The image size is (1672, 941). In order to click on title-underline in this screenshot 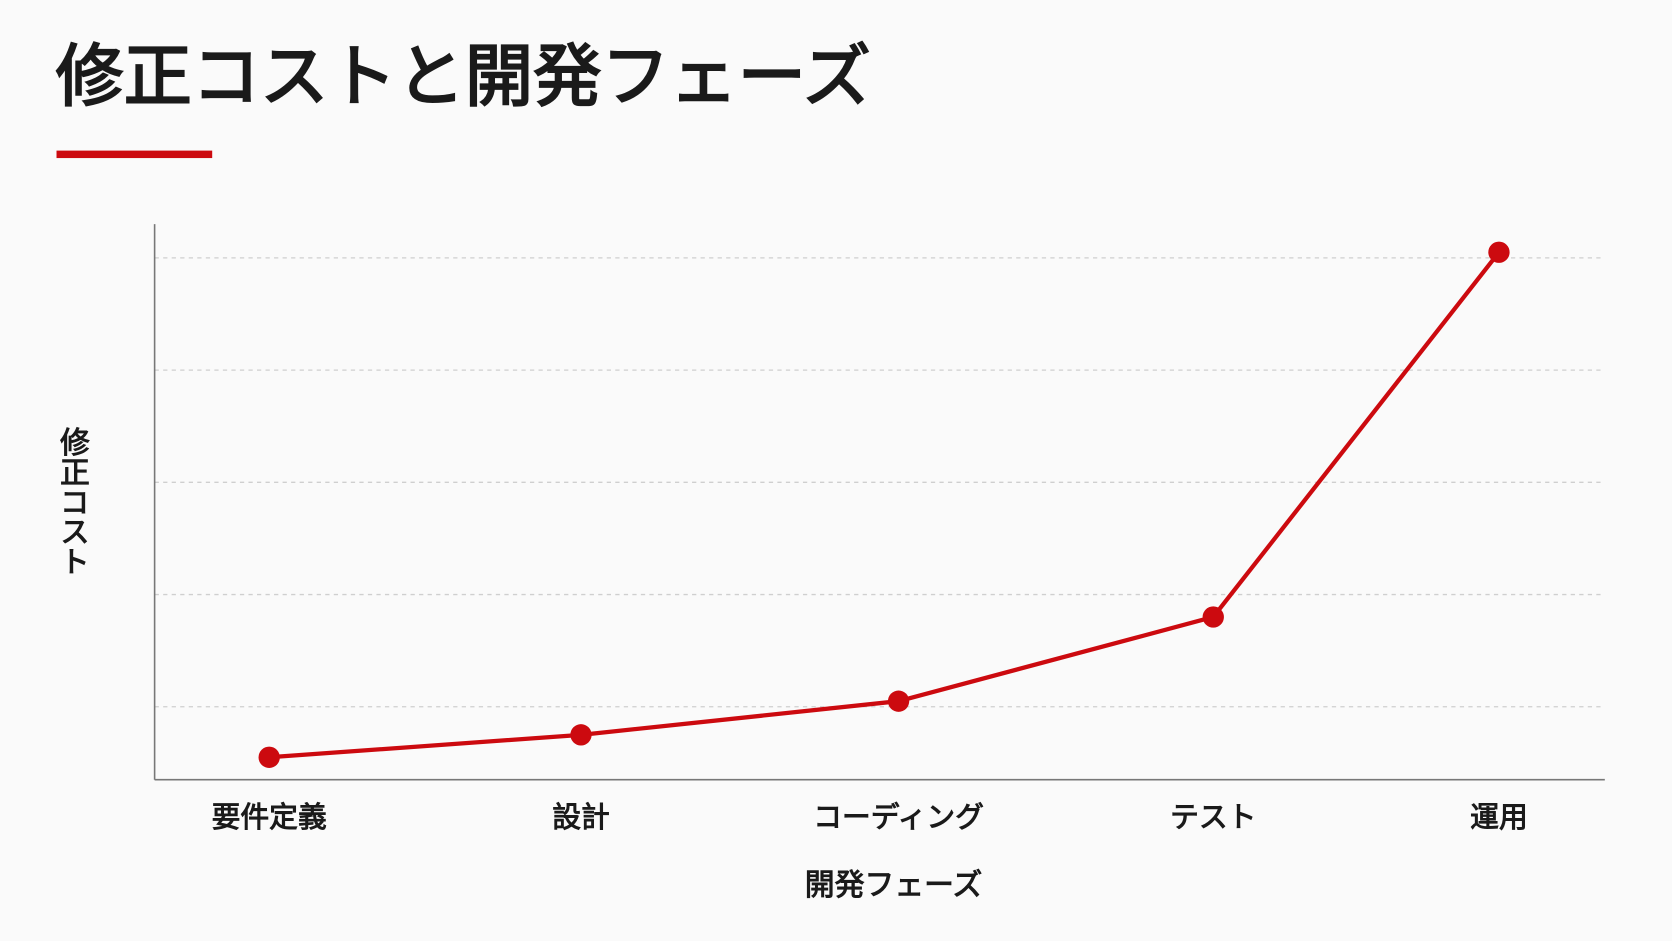, I will do `click(134, 154)`.